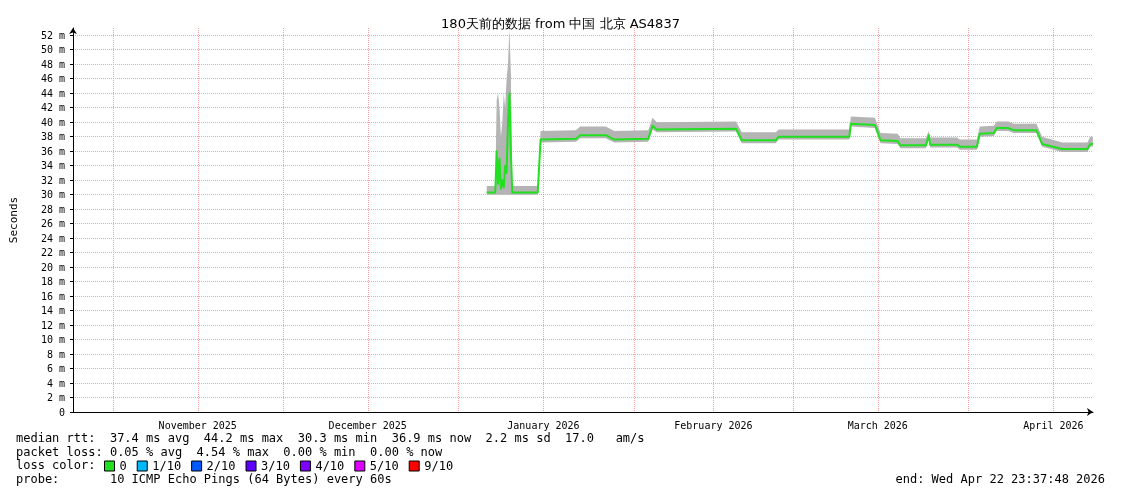  Describe the element at coordinates (275, 466) in the screenshot. I see `legend-label: 3/10` at that location.